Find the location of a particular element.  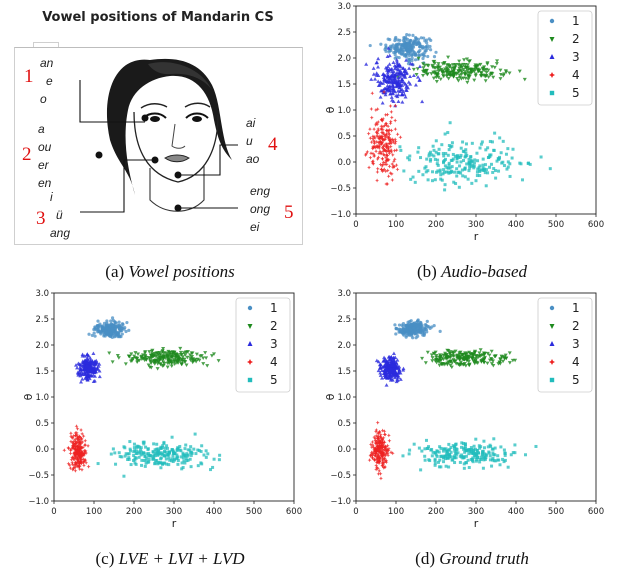

legend-label: 4 is located at coordinates (576, 75).